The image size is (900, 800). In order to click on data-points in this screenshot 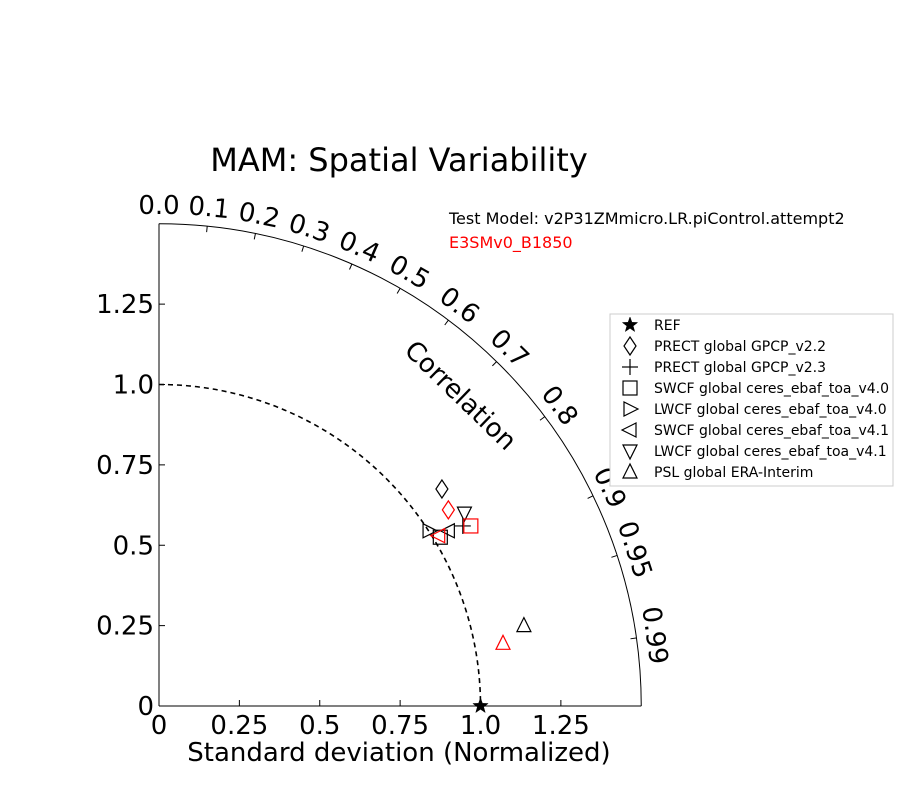, I will do `click(477, 564)`.